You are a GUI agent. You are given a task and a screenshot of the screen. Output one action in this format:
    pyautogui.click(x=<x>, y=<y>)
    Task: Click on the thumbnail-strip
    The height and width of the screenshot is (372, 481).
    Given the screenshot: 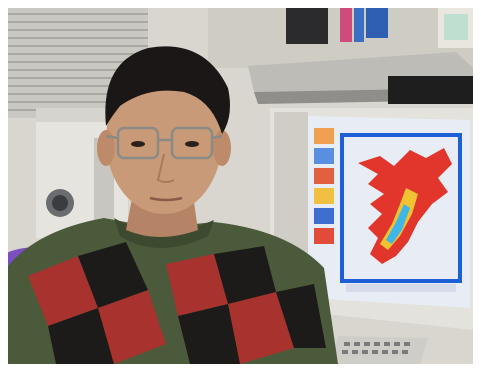 What is the action you would take?
    pyautogui.click(x=324, y=186)
    